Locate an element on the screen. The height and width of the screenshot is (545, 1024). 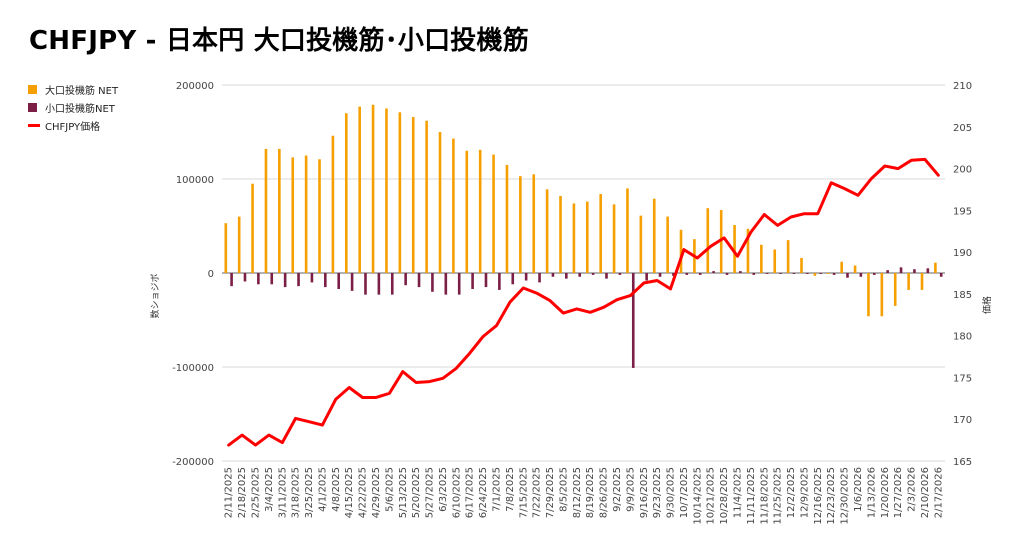
x-tick-label: 4/8/2025 is located at coordinates (336, 489).